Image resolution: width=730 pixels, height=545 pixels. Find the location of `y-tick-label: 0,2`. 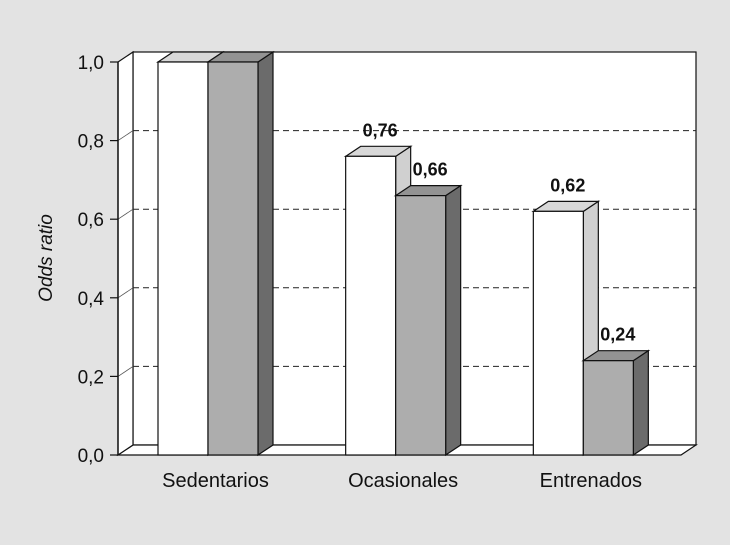

y-tick-label: 0,2 is located at coordinates (91, 377).